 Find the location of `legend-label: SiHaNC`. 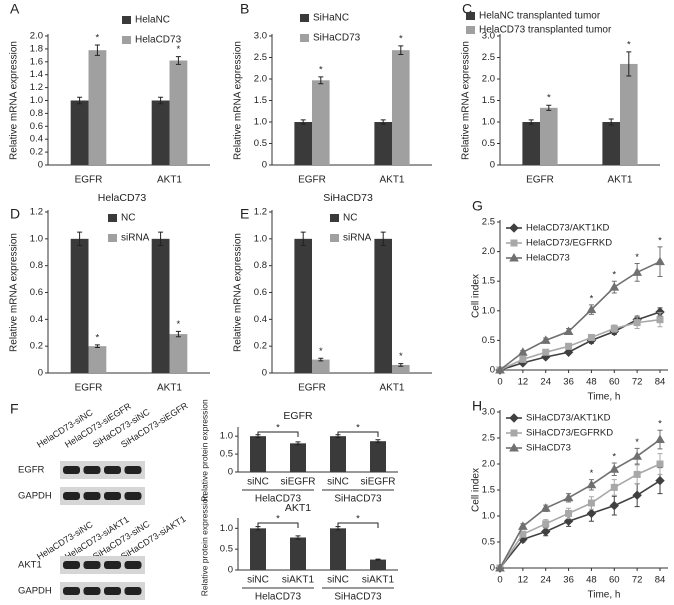

legend-label: SiHaNC is located at coordinates (331, 18).